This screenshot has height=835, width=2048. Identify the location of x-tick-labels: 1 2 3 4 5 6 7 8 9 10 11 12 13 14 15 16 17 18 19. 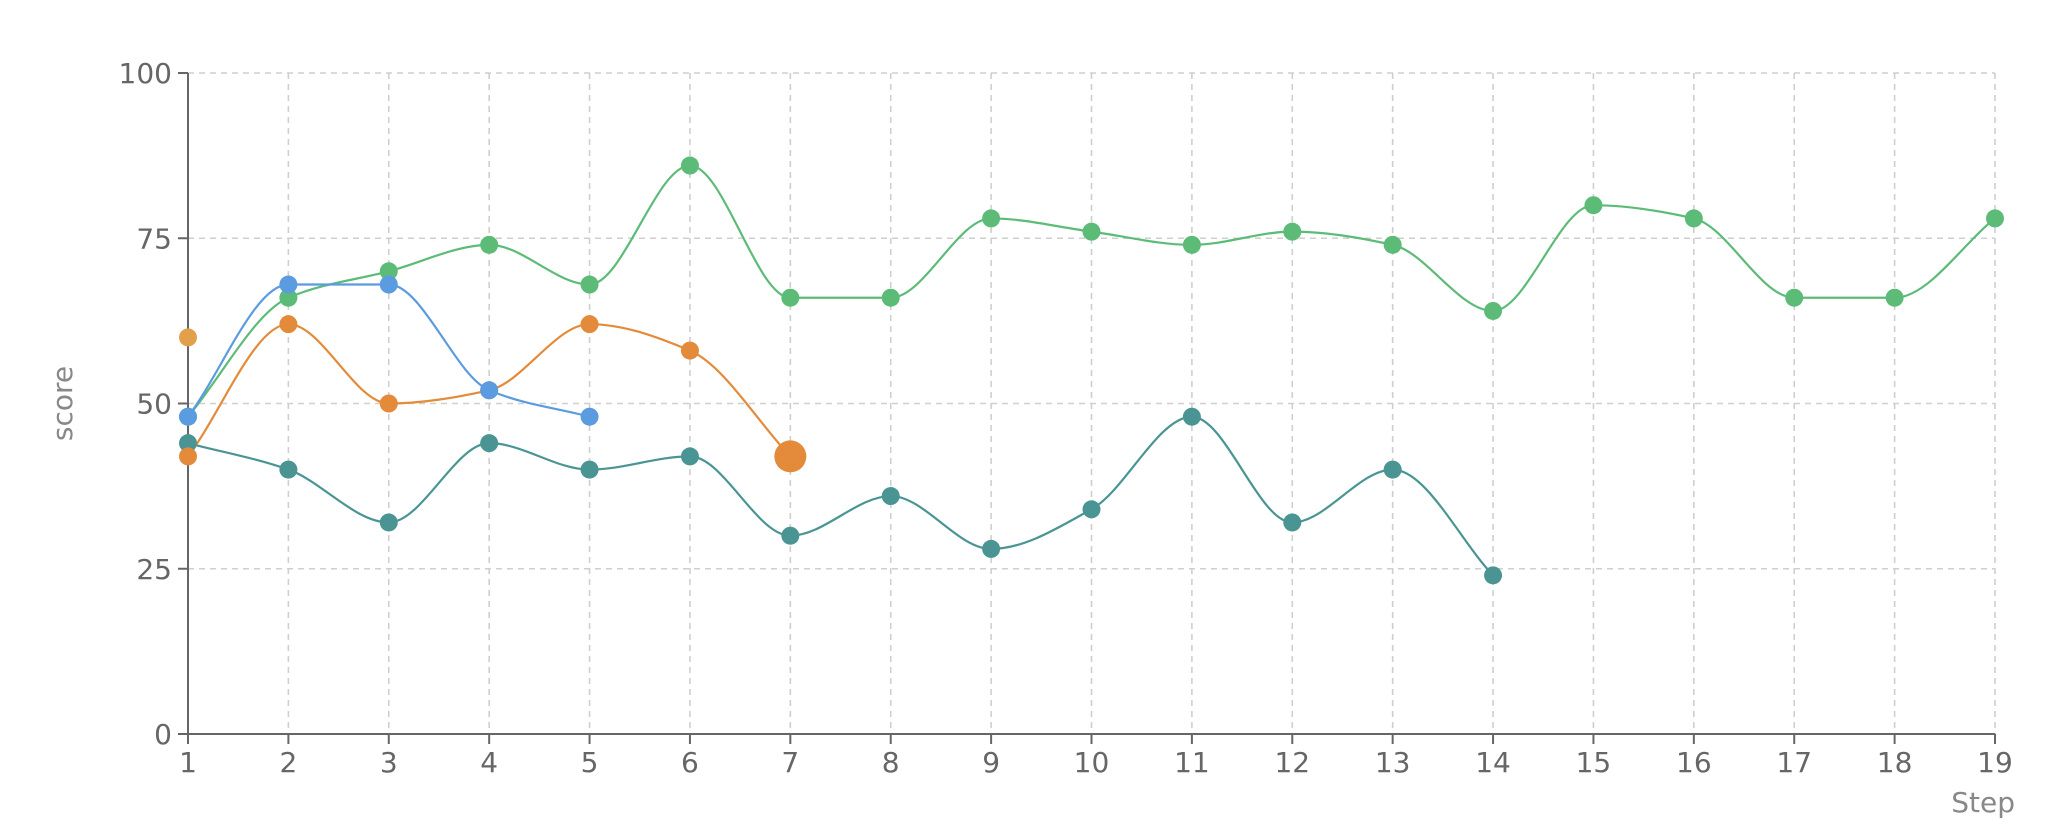
(1096, 762).